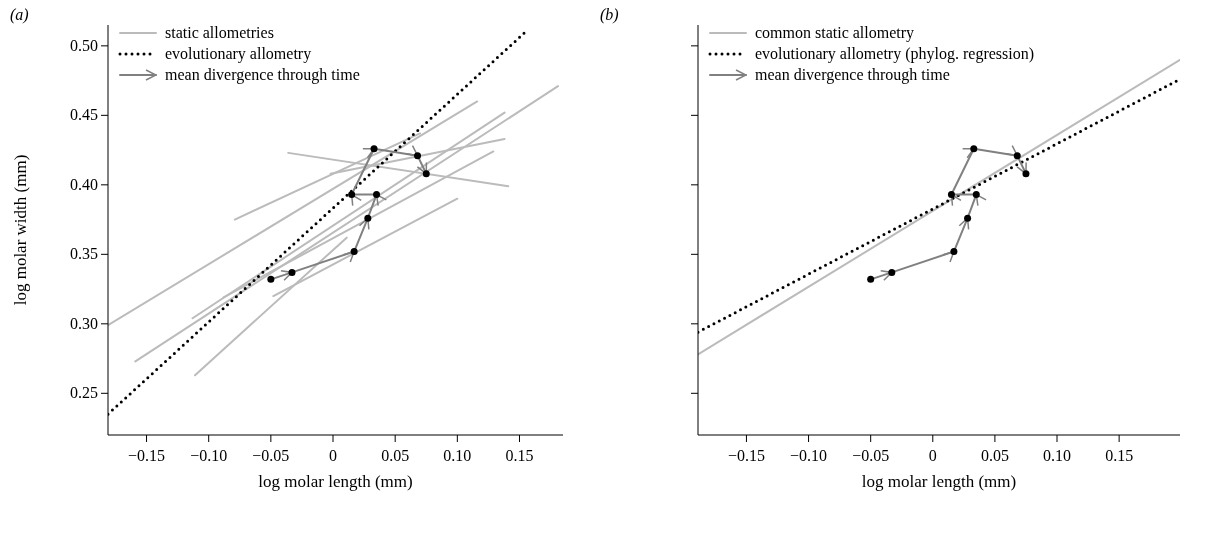  What do you see at coordinates (84, 393) in the screenshot?
I see `y-tick-label: 0.25` at bounding box center [84, 393].